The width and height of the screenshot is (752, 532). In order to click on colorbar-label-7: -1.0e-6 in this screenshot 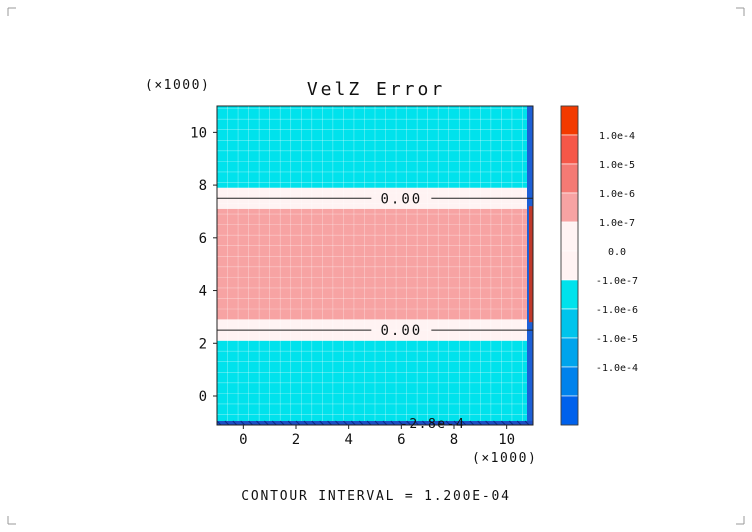, I will do `click(617, 310)`.